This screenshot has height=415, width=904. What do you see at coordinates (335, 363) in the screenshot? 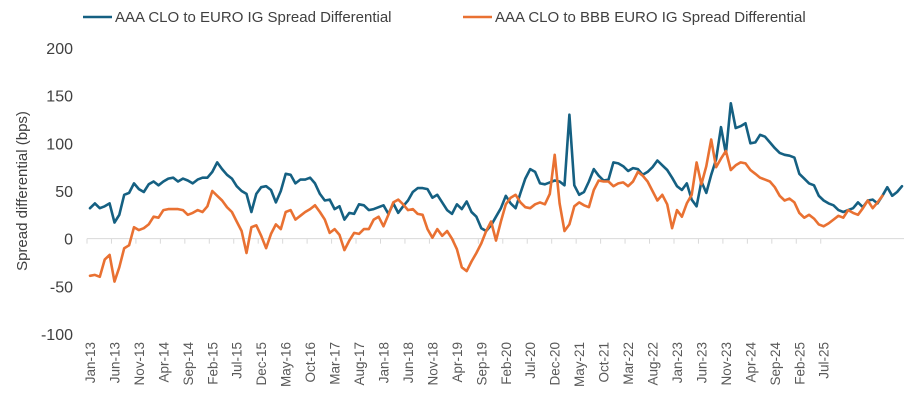
I see `x-tick-label: Mar-17` at bounding box center [335, 363].